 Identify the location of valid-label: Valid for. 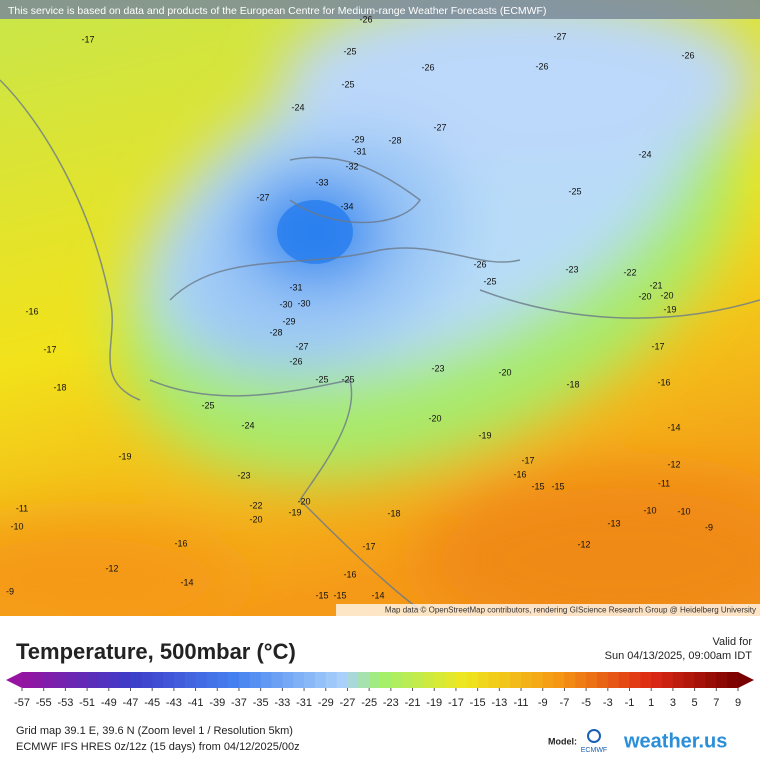
(732, 642).